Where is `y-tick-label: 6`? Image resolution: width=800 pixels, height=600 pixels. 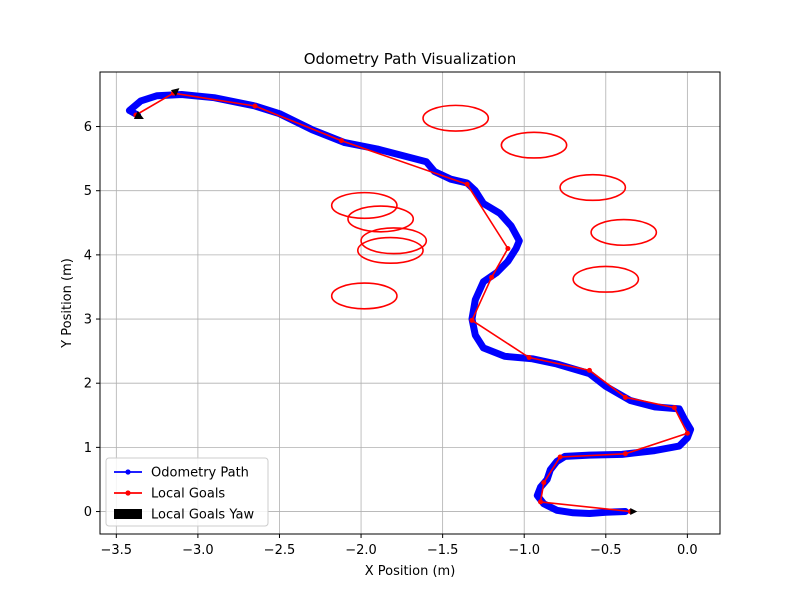
y-tick-label: 6 is located at coordinates (88, 127).